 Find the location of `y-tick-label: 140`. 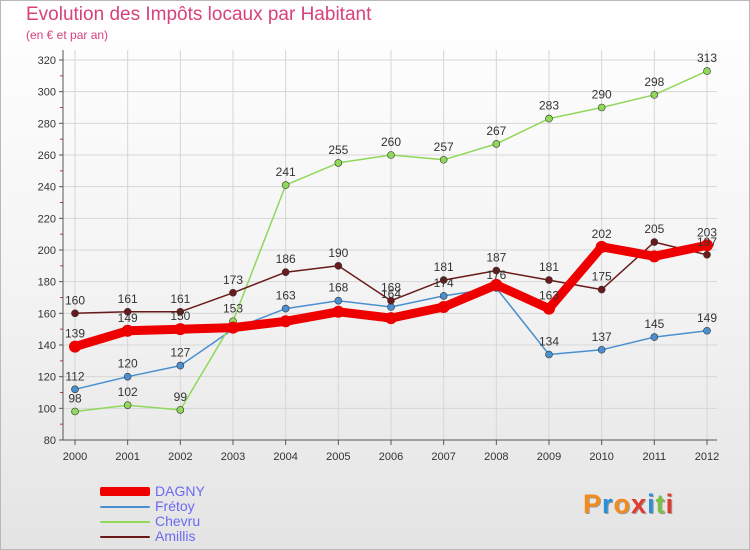

y-tick-label: 140 is located at coordinates (47, 346).